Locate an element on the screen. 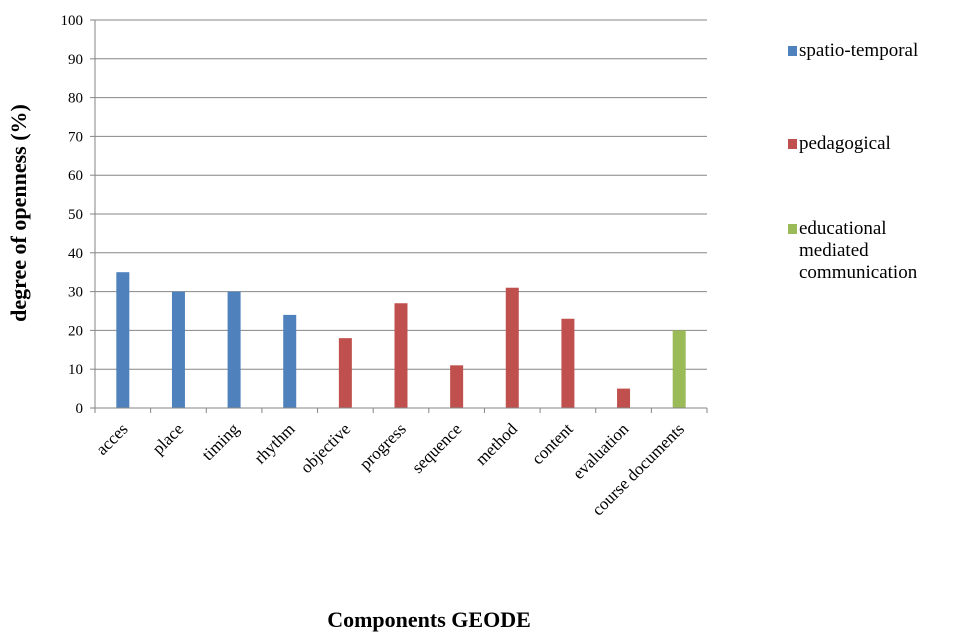  y-axis: 0 10 20 30 40 50 60 70 80 90 100 is located at coordinates (78, 215).